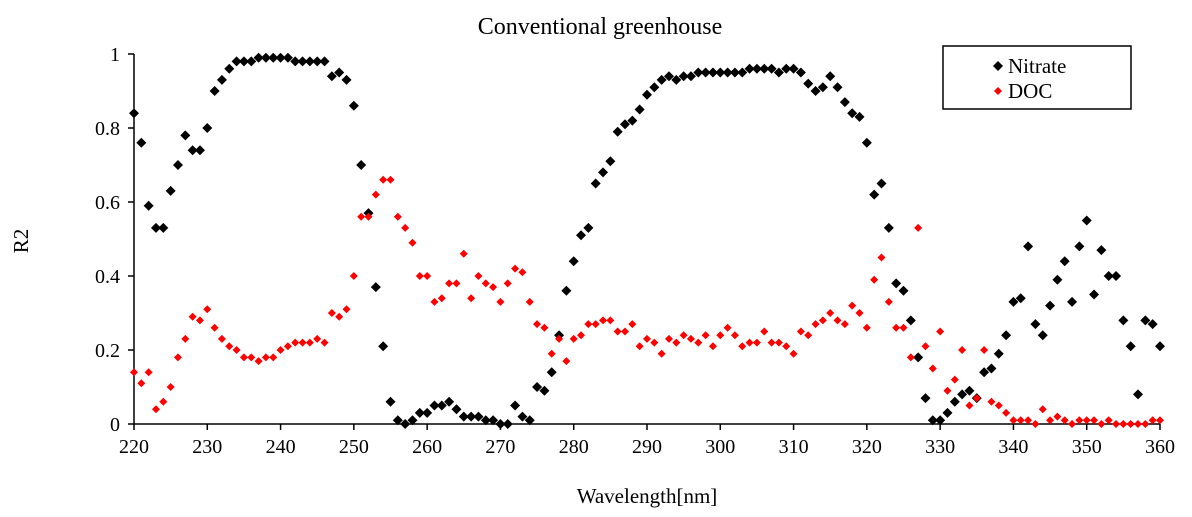  What do you see at coordinates (281, 447) in the screenshot?
I see `x-tick-label: 240` at bounding box center [281, 447].